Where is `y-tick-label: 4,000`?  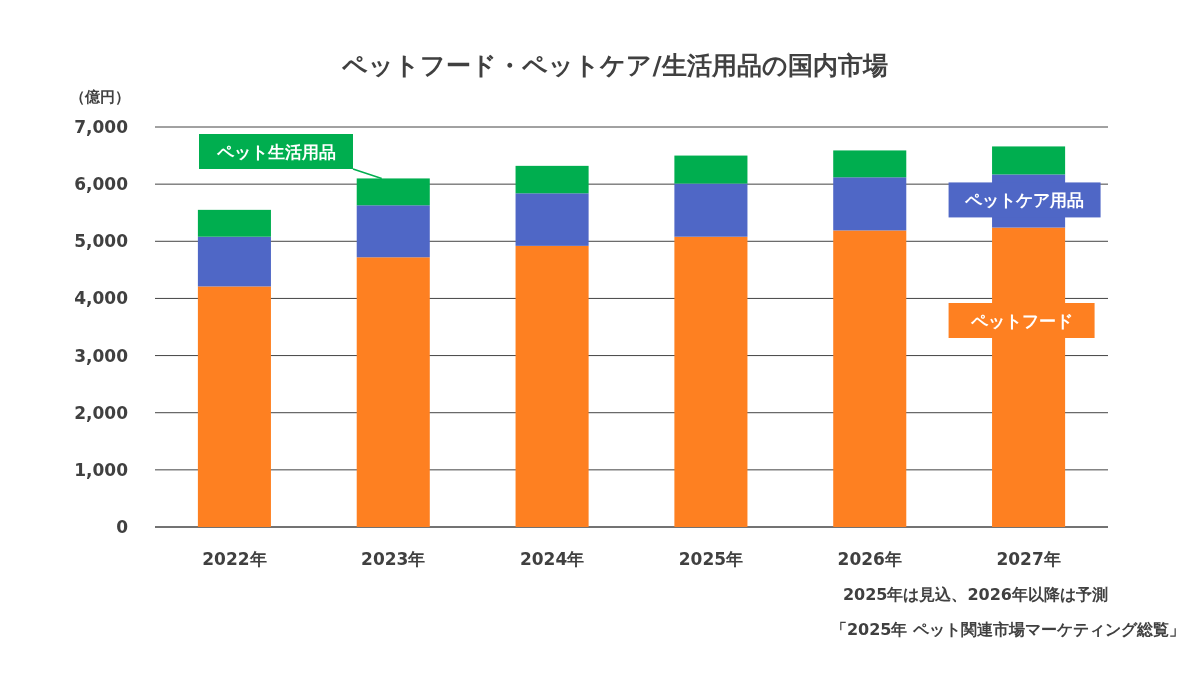
y-tick-label: 4,000 is located at coordinates (101, 298).